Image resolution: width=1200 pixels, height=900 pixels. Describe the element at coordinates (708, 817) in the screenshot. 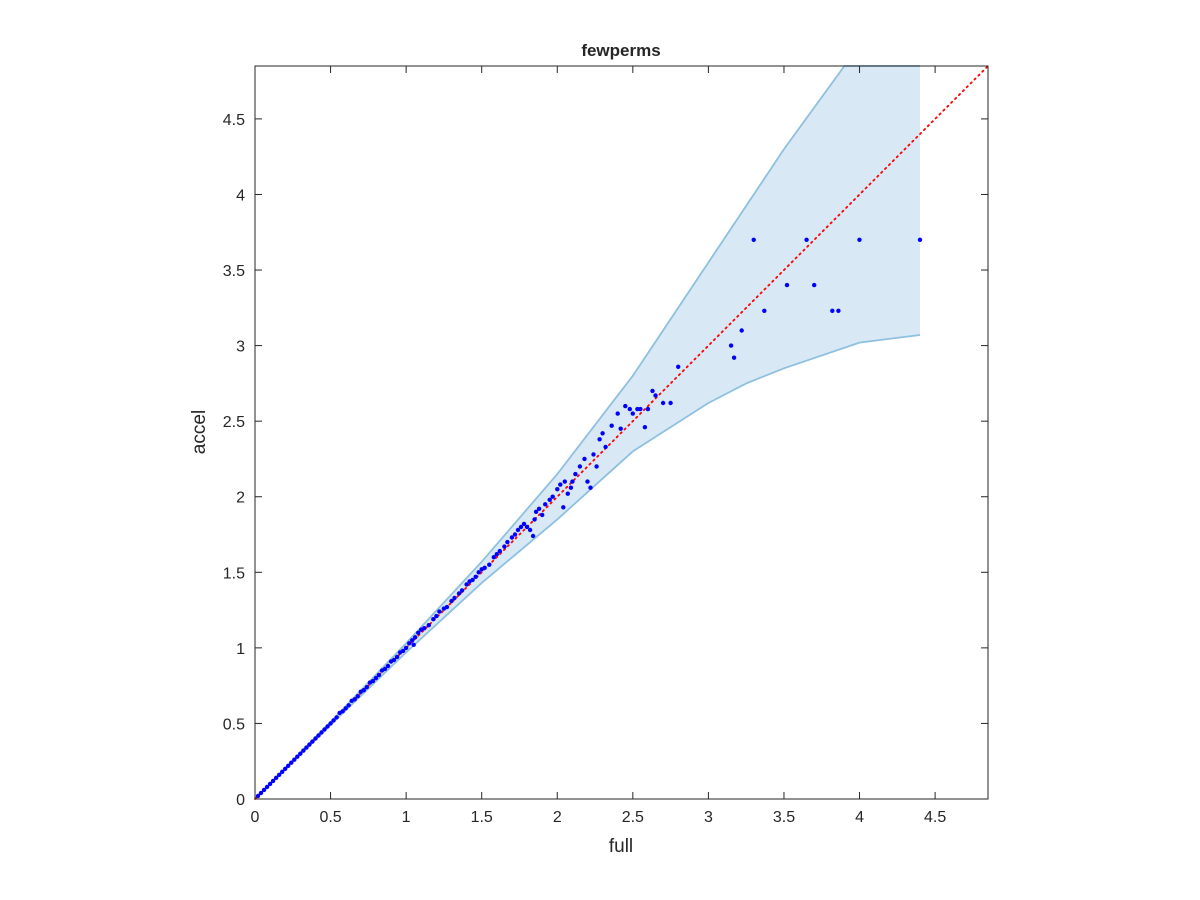

I see `x-tick-label: 3` at that location.